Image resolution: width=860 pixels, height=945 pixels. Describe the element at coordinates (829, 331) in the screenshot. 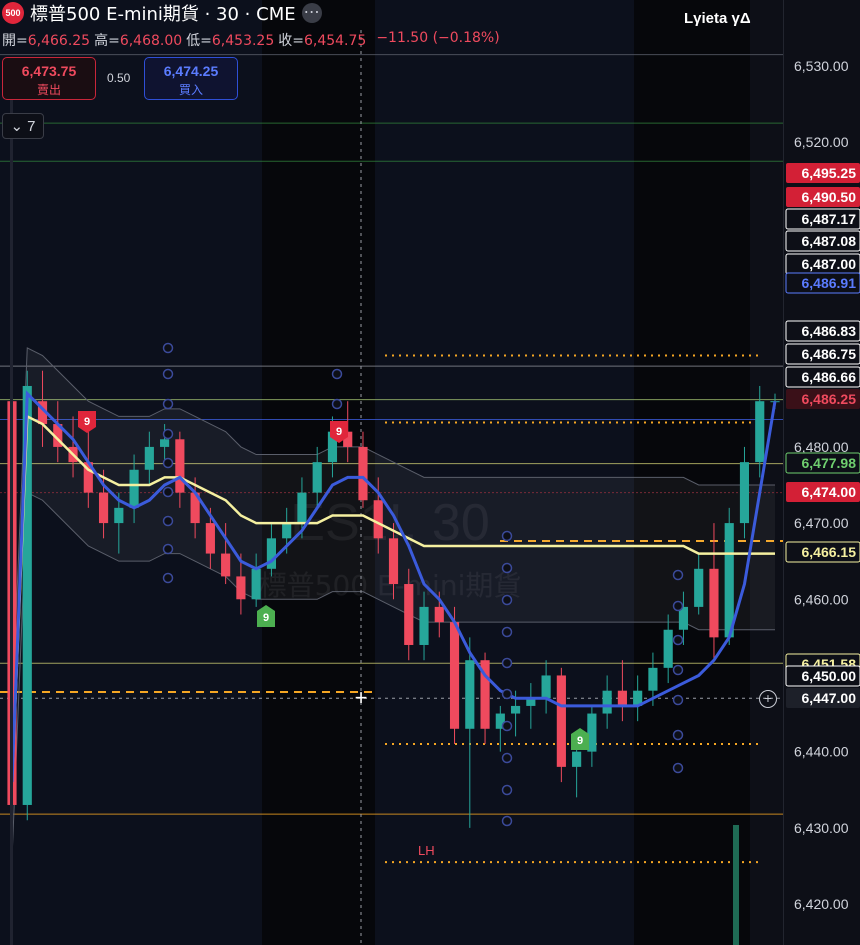

I see `price-label-text: 6,486.83` at that location.